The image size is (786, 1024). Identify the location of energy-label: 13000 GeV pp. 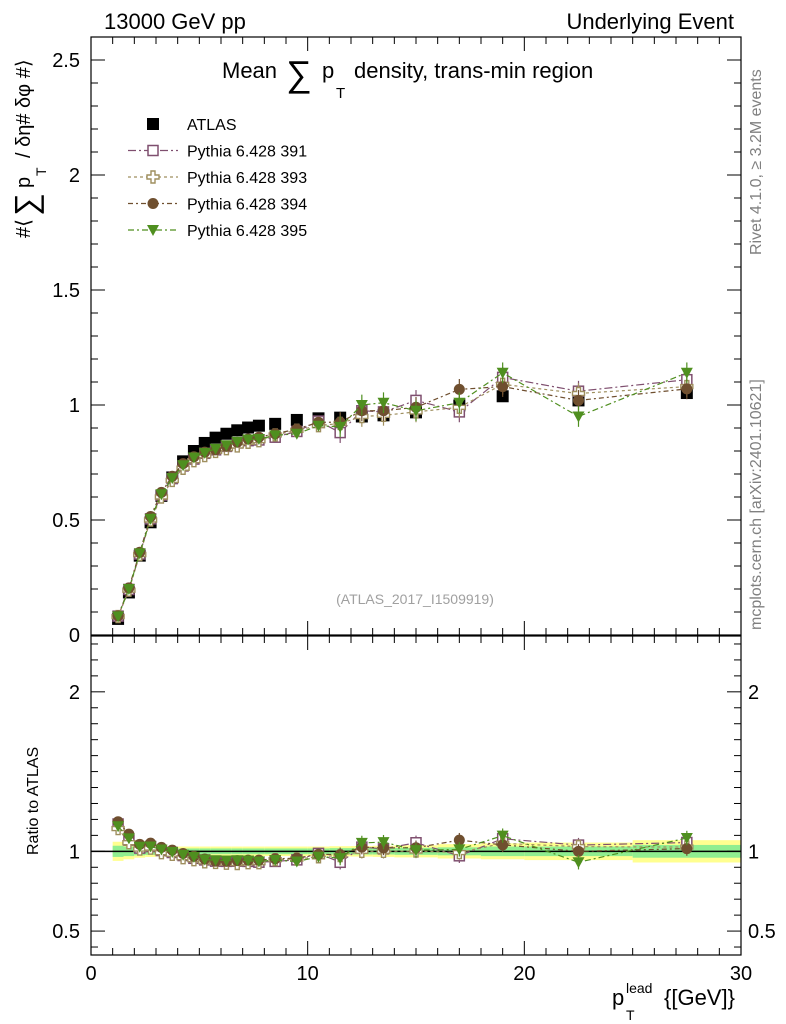
(175, 21).